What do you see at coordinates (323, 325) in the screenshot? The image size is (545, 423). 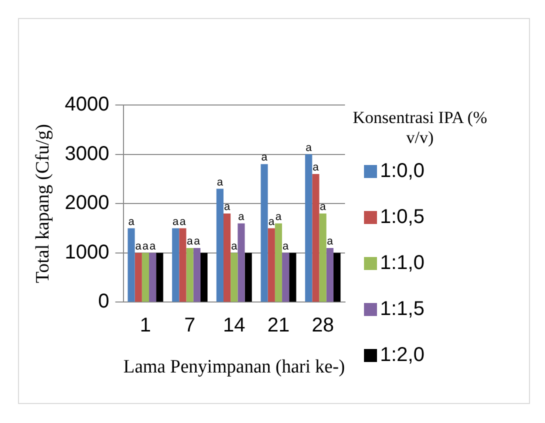 I see `x-tick-label: 28` at bounding box center [323, 325].